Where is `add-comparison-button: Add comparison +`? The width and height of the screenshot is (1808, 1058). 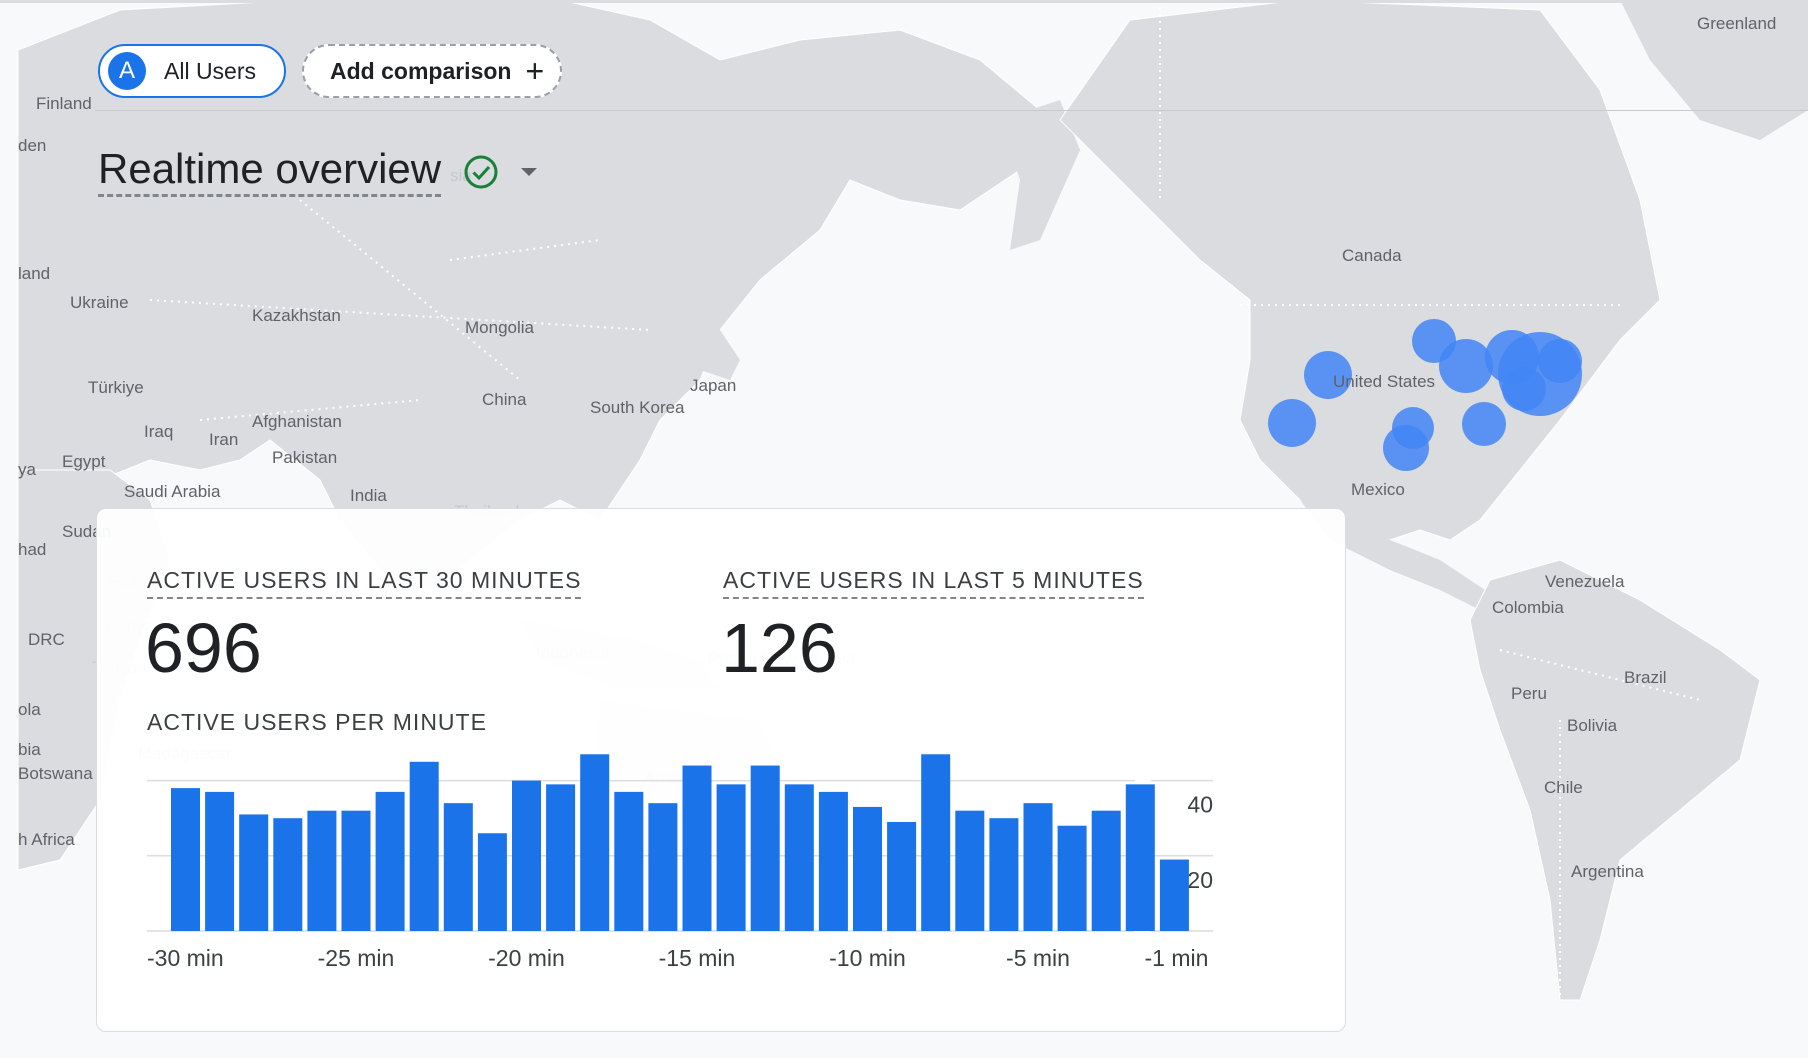
add-comparison-button: Add comparison + is located at coordinates (432, 71).